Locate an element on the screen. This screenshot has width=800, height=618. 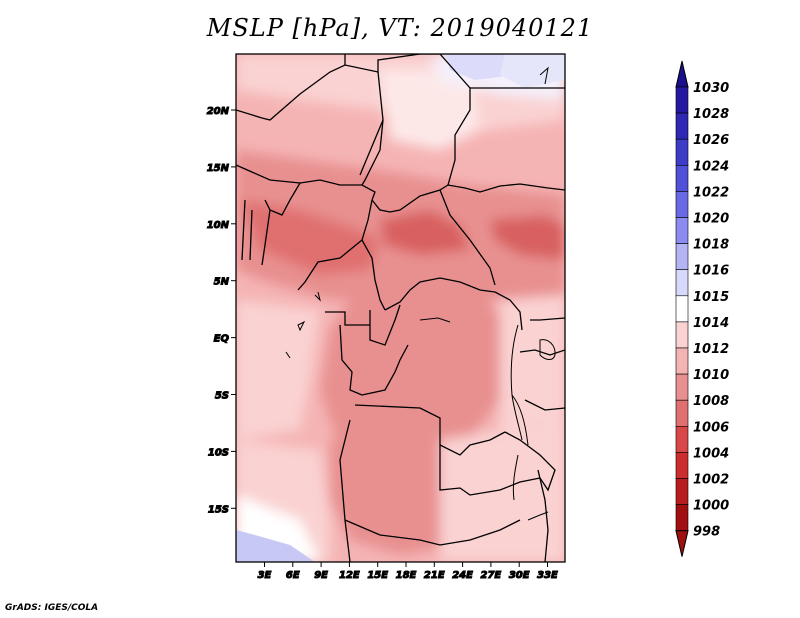
lat-label: EQ is located at coordinates (222, 339).